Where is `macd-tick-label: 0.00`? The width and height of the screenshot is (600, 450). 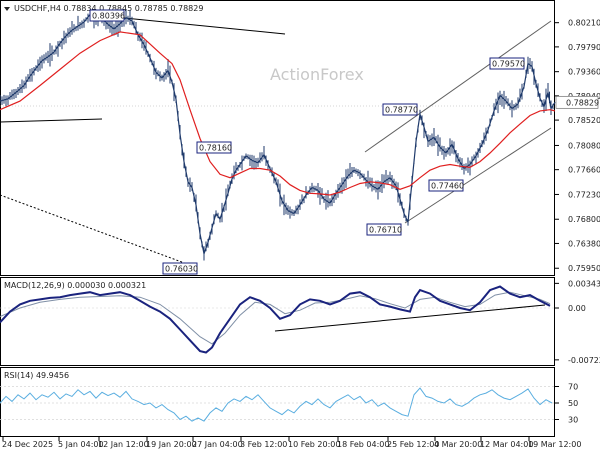 macd-tick-label: 0.00 is located at coordinates (577, 308).